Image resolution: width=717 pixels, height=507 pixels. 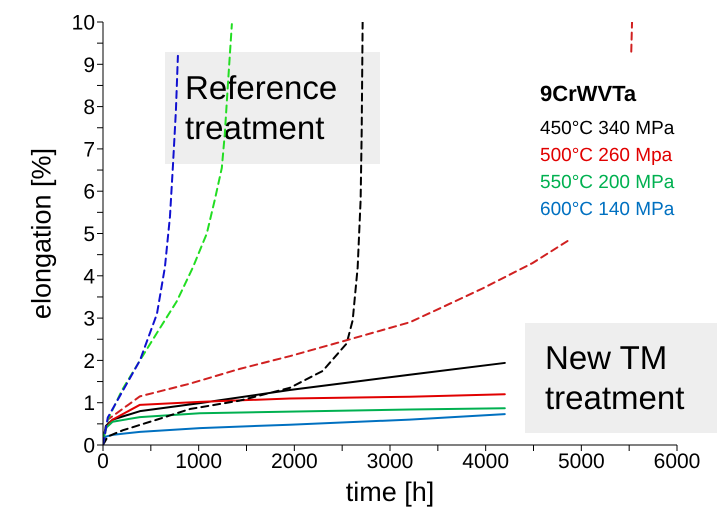 I want to click on y-tick-label: 7, so click(x=89, y=150).